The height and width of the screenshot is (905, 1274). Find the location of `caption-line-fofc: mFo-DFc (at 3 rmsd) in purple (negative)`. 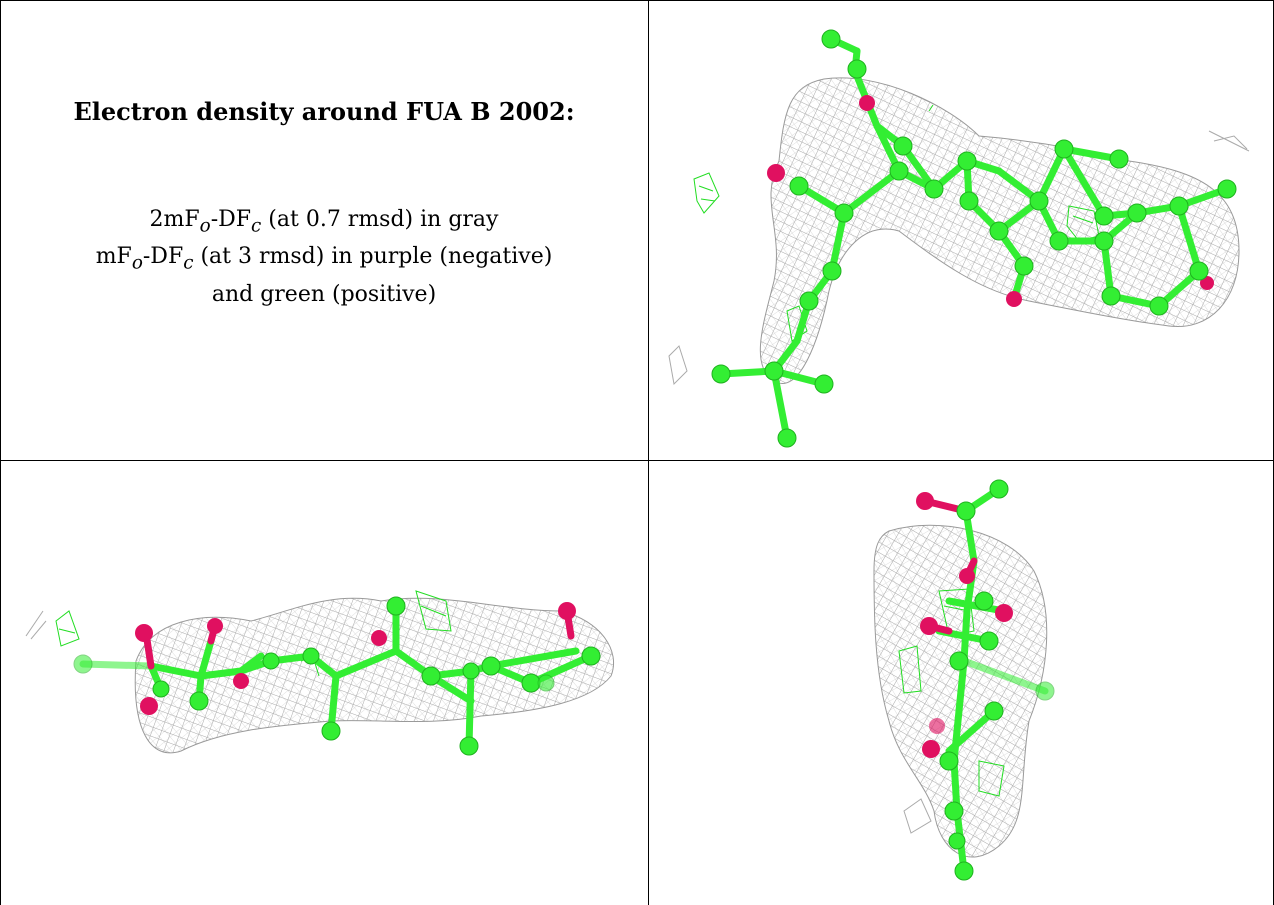

caption-line-fofc: mFo-DFc (at 3 rmsd) in purple (negative) is located at coordinates (324, 259).